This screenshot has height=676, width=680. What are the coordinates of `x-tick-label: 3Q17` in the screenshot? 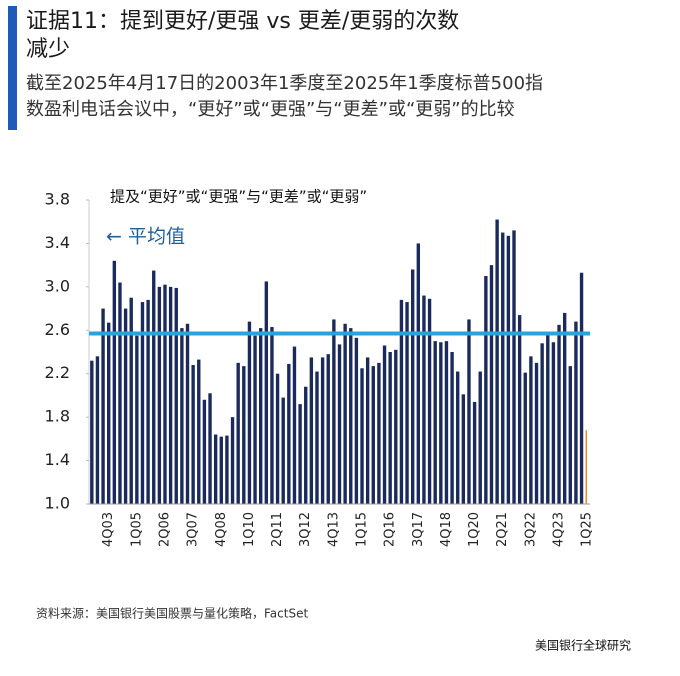 It's located at (418, 529).